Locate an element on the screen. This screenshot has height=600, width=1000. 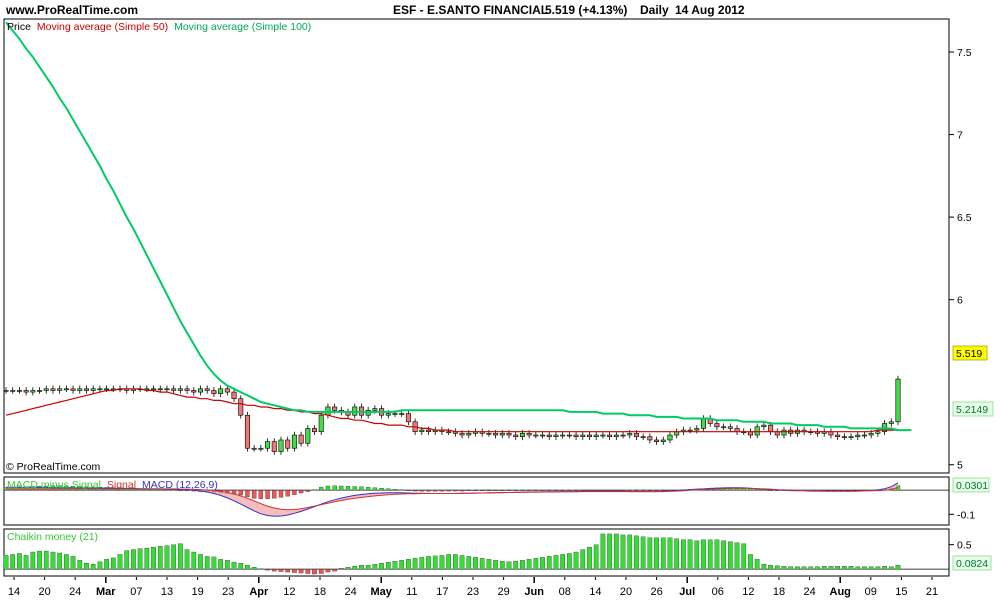
price-candles is located at coordinates (452, 415).